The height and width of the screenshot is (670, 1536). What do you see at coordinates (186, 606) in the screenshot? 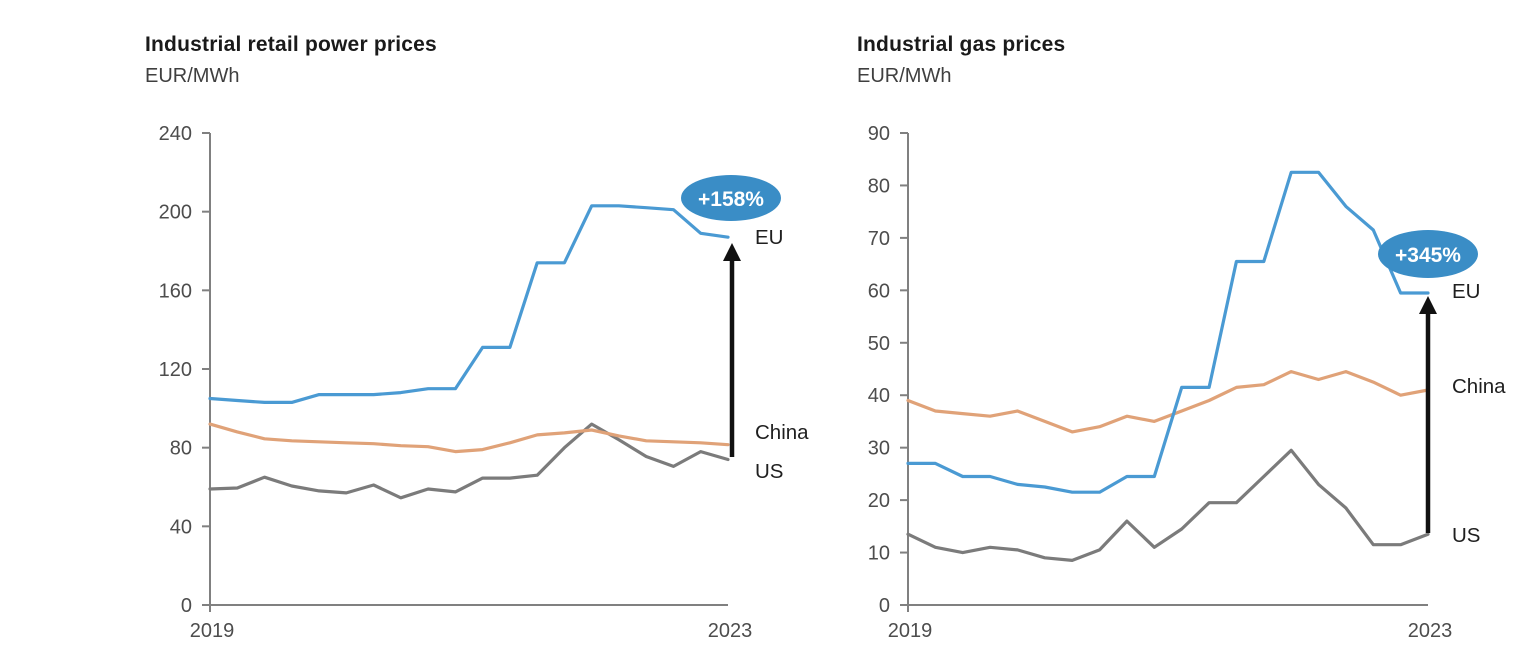
I see `power-y-tick-label: 0` at bounding box center [186, 606].